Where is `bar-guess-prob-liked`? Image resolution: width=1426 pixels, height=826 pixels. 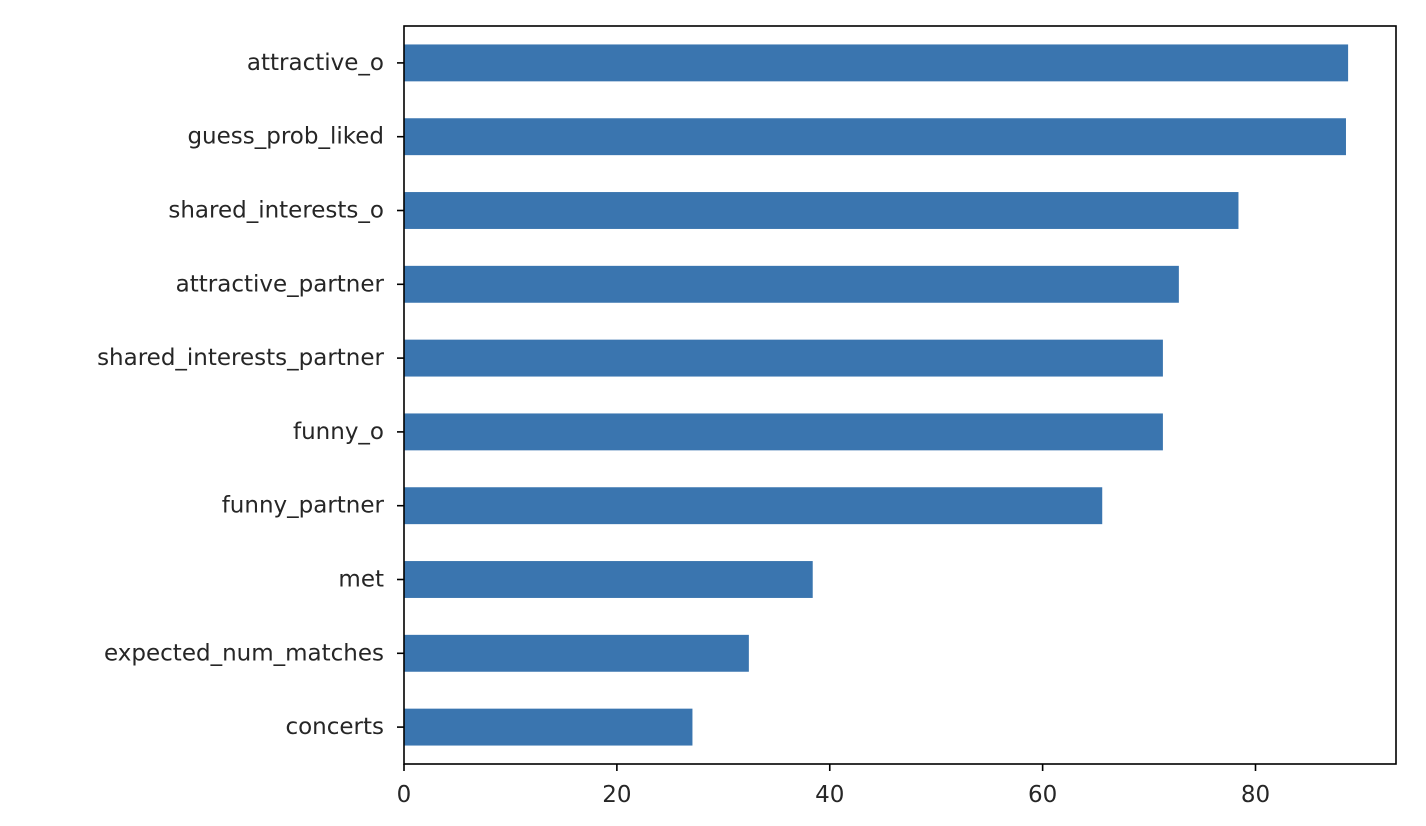 bar-guess-prob-liked is located at coordinates (875, 137).